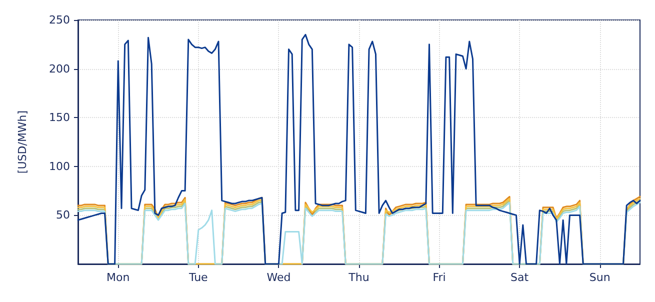  I want to click on x-tick-label: Fri, so click(439, 277).